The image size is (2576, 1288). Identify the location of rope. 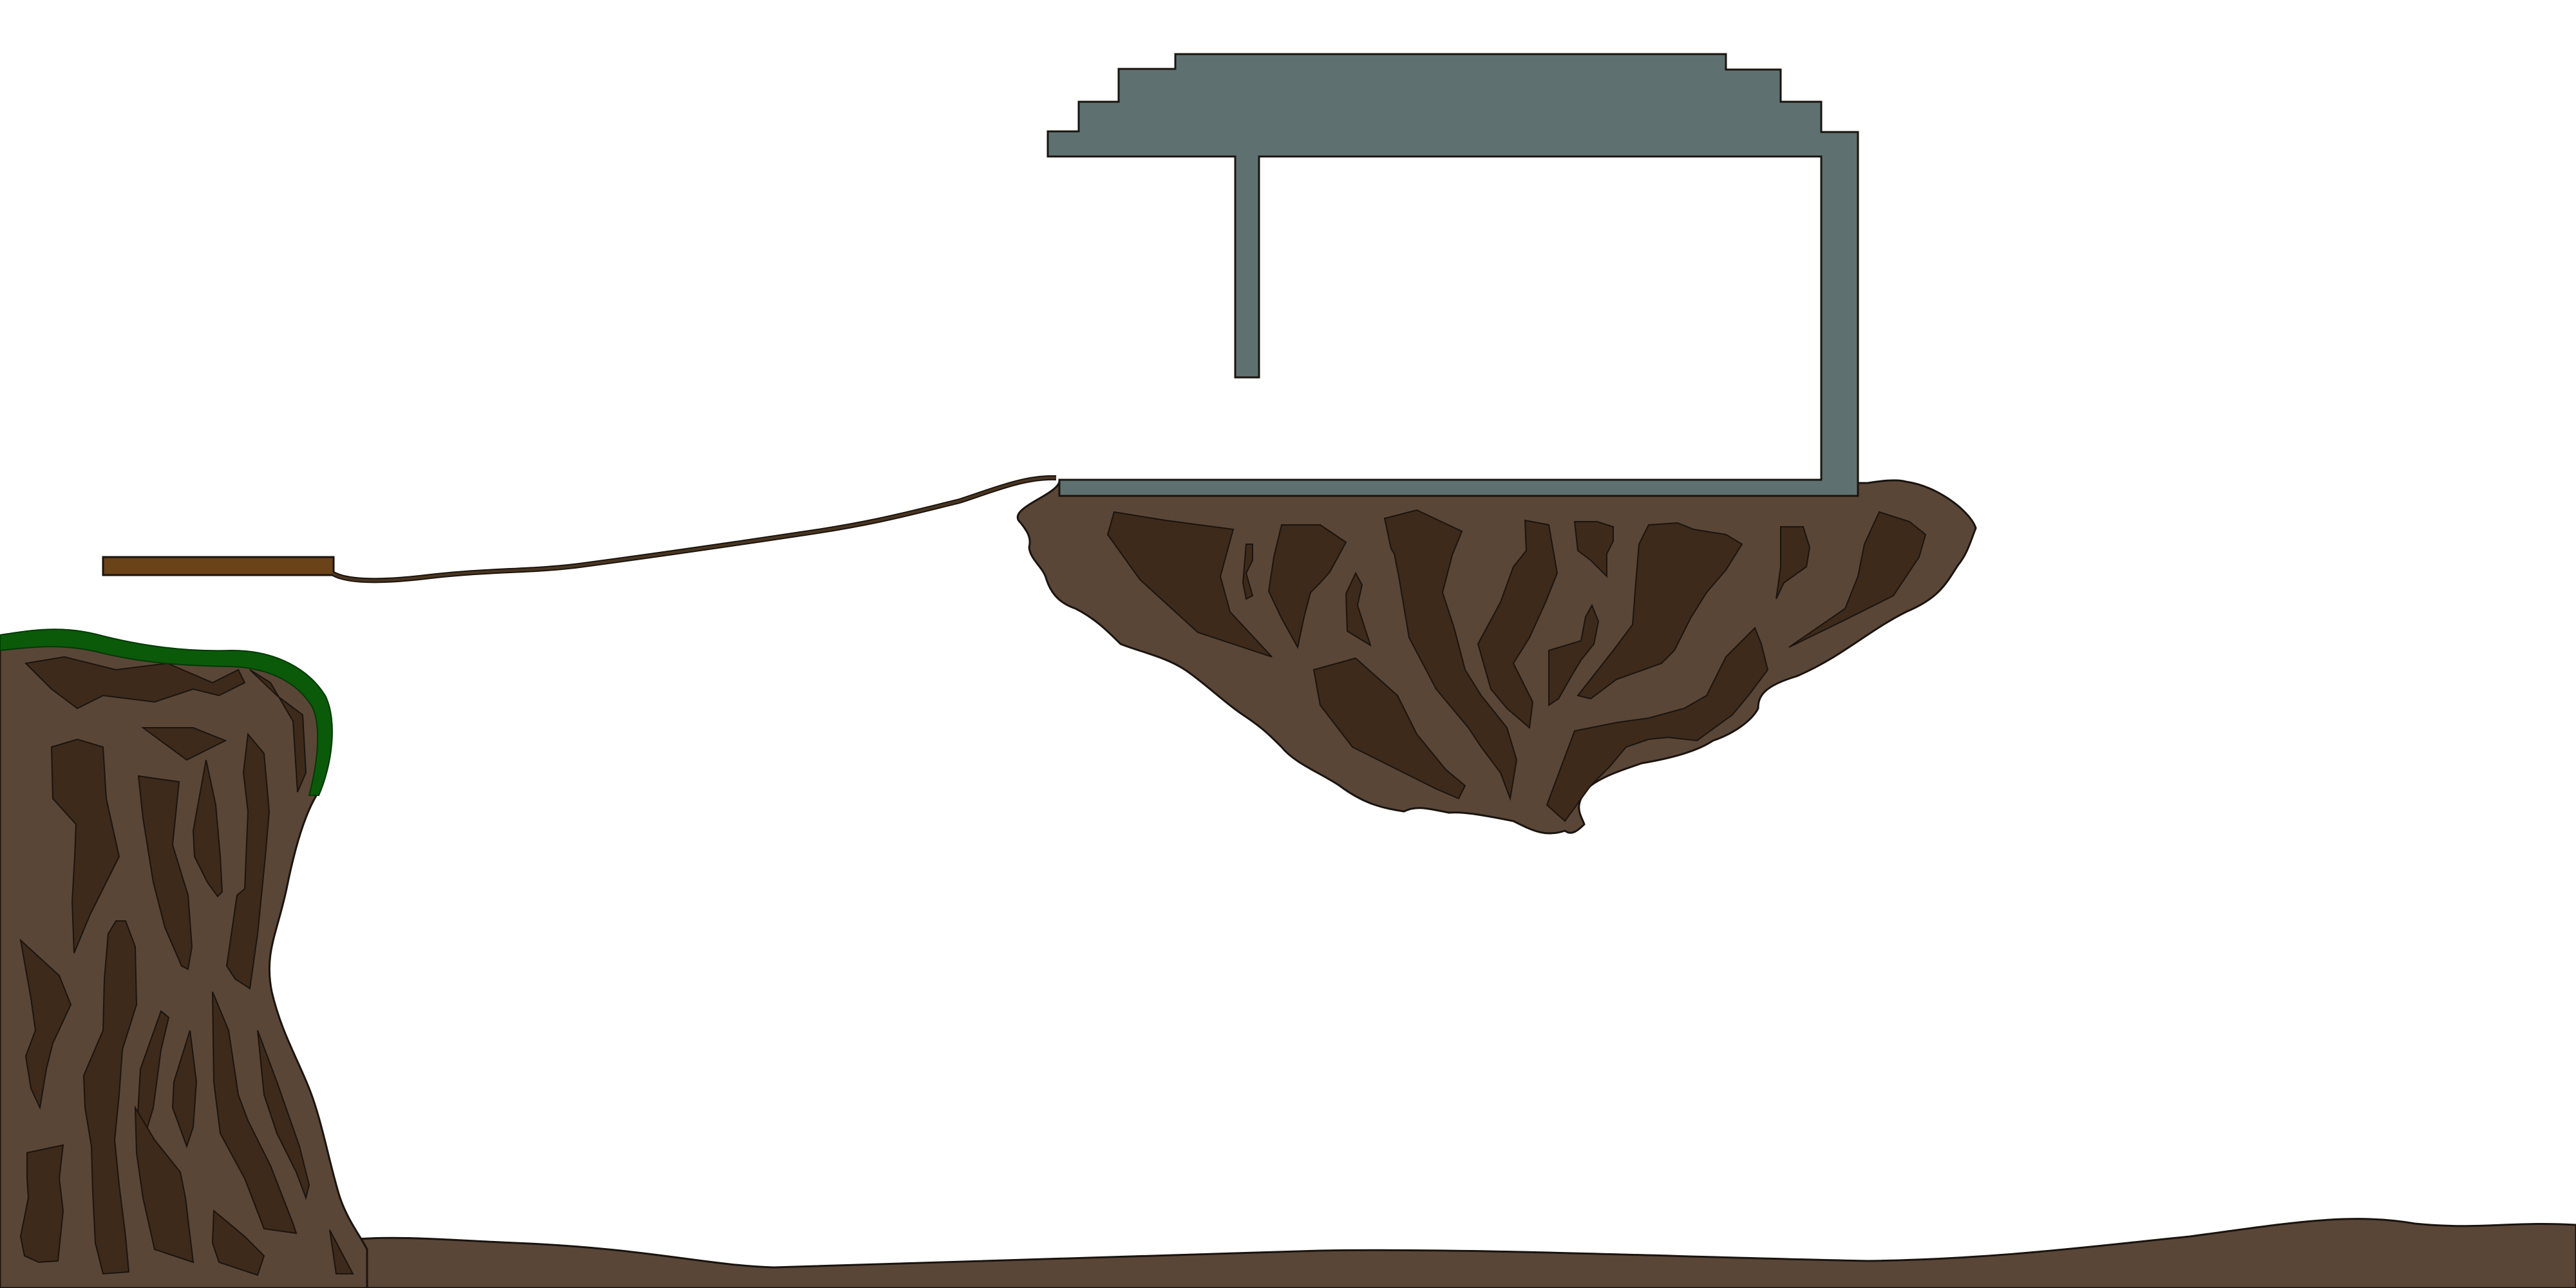
(693, 529).